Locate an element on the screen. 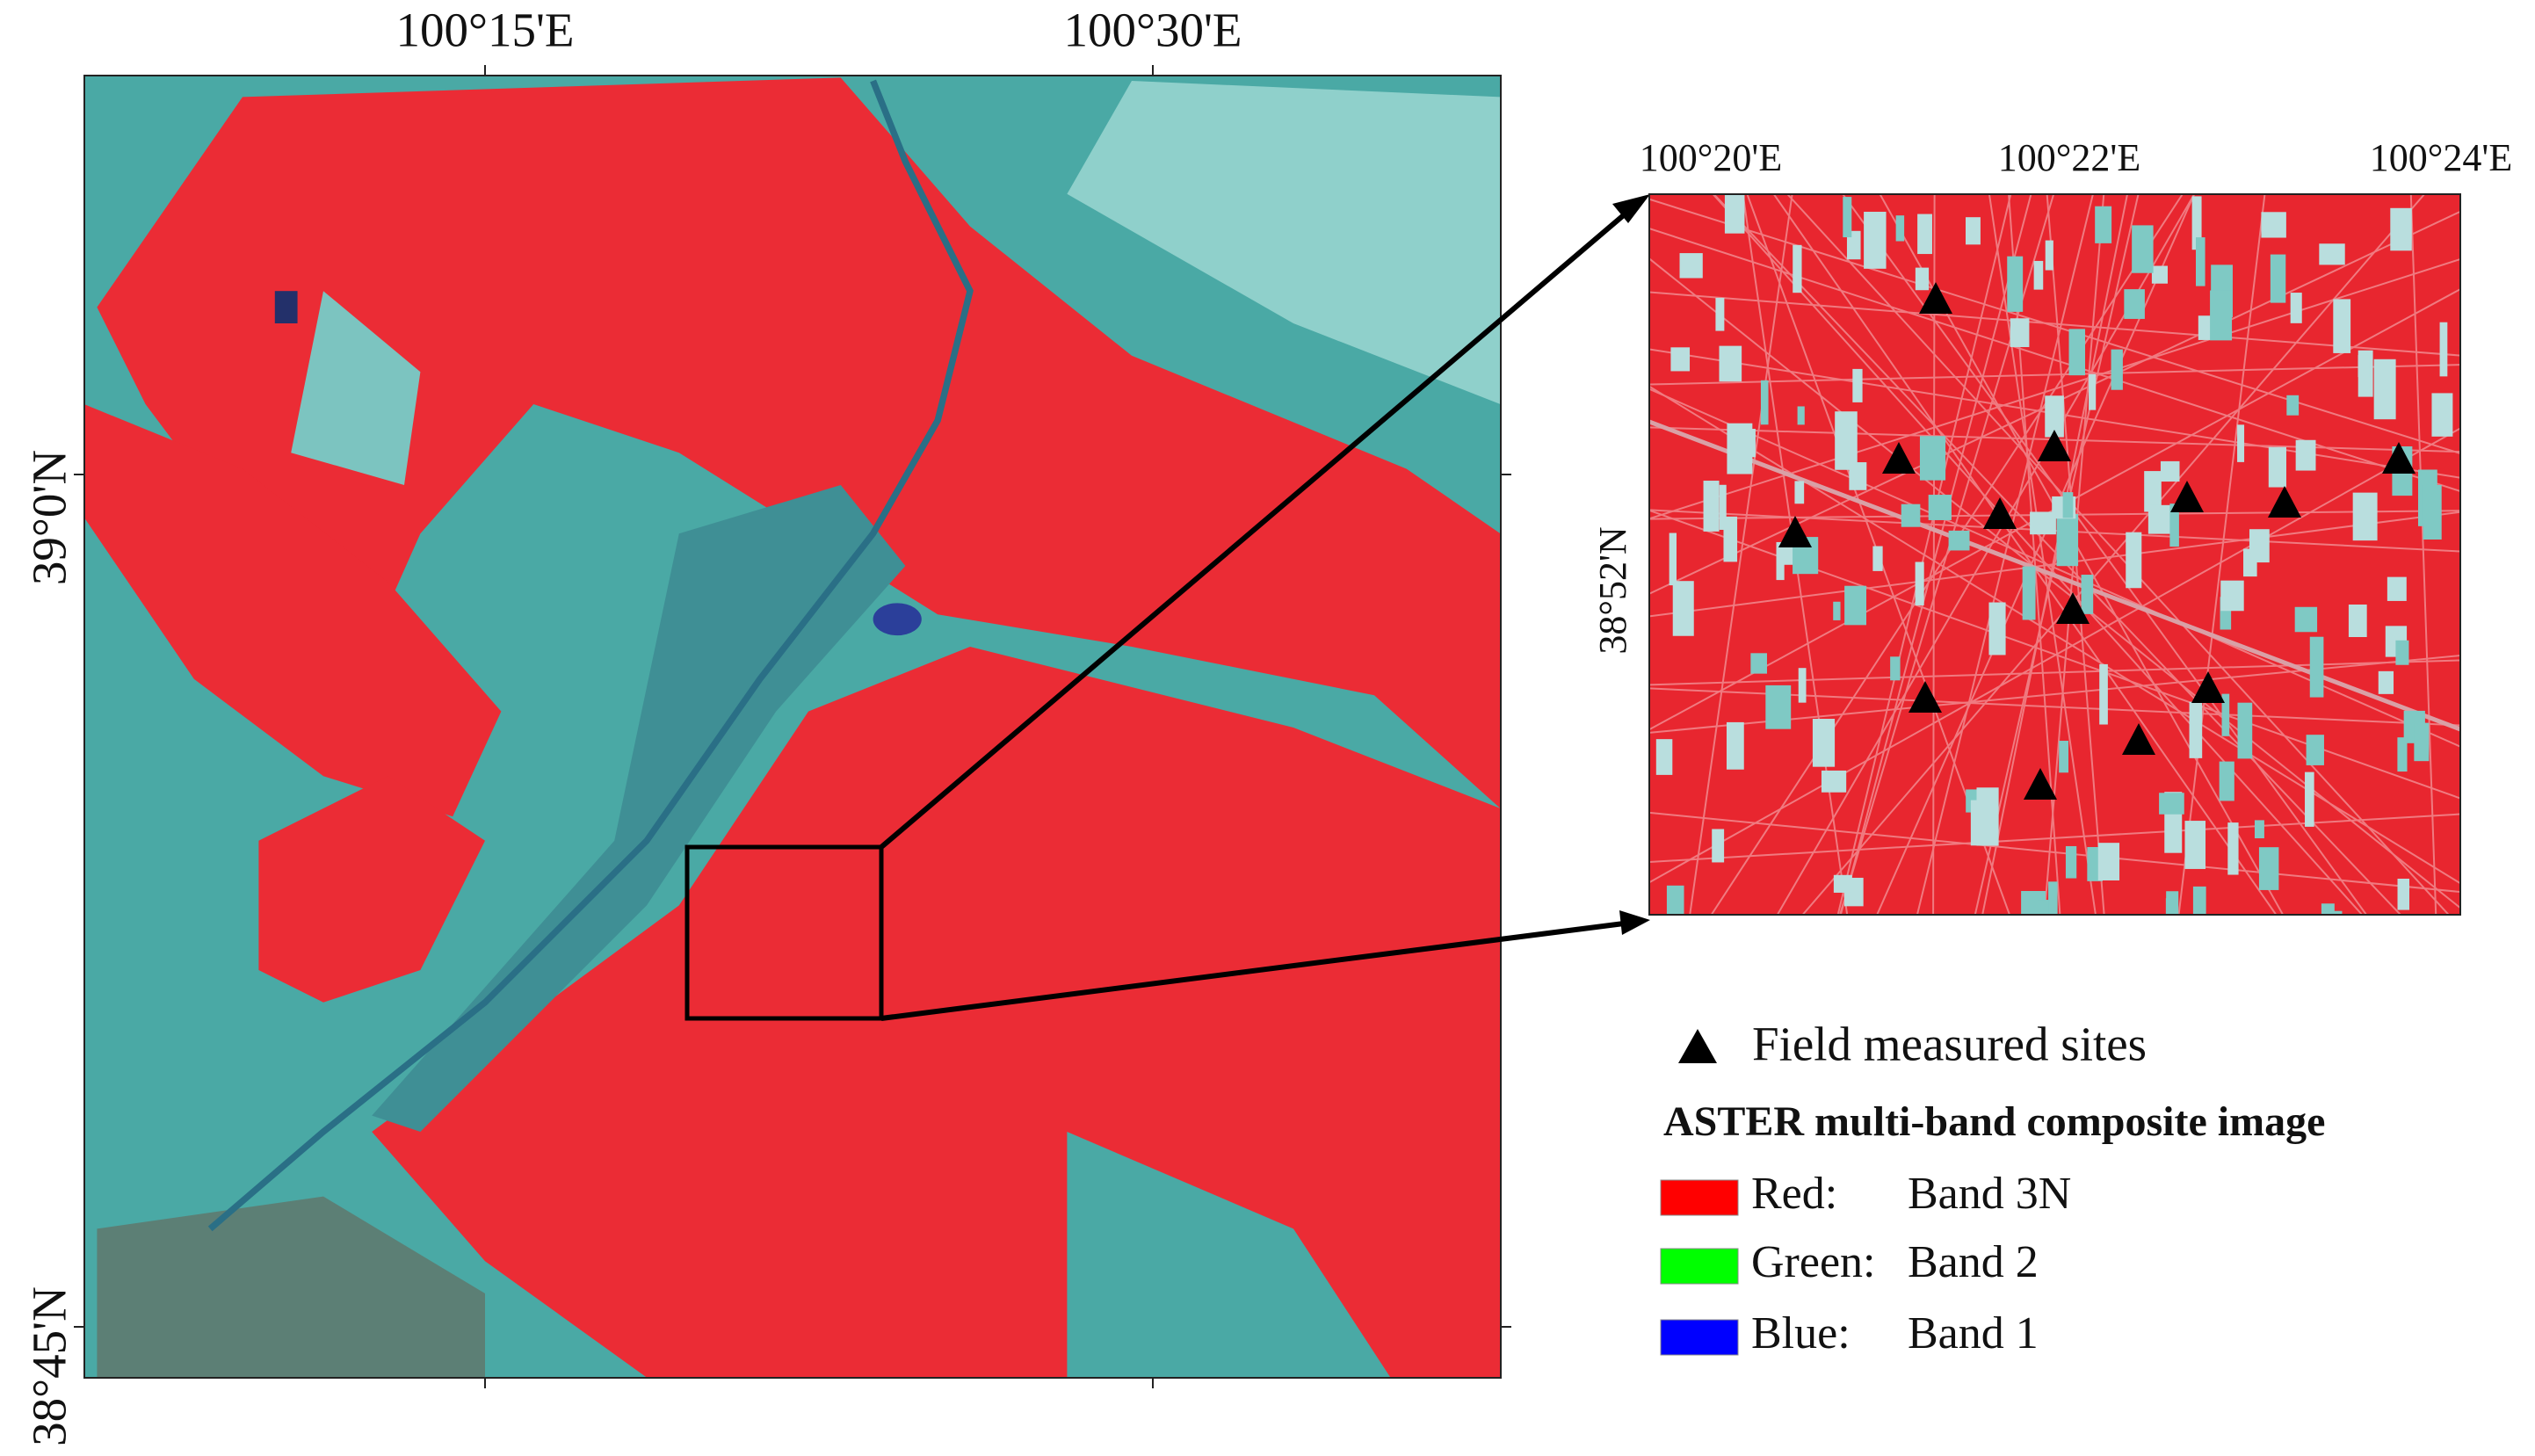  legend-sites: Field measured sites is located at coordinates (1950, 1044).